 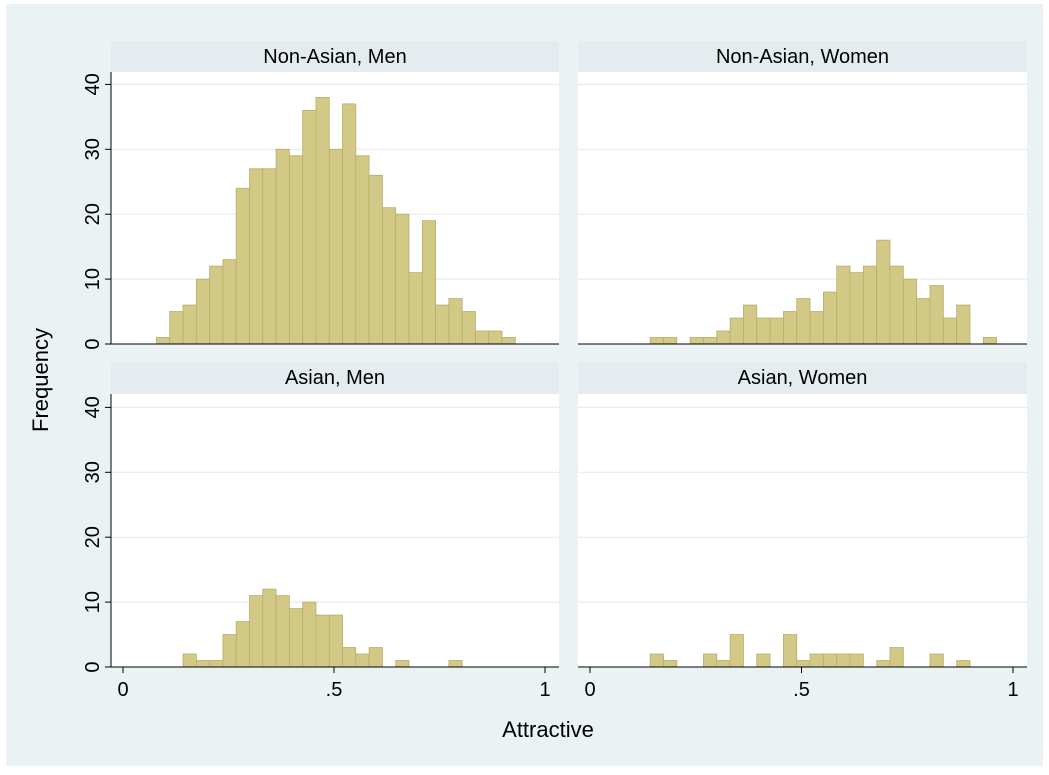 What do you see at coordinates (589, 690) in the screenshot?
I see `x-tick-label: 0` at bounding box center [589, 690].